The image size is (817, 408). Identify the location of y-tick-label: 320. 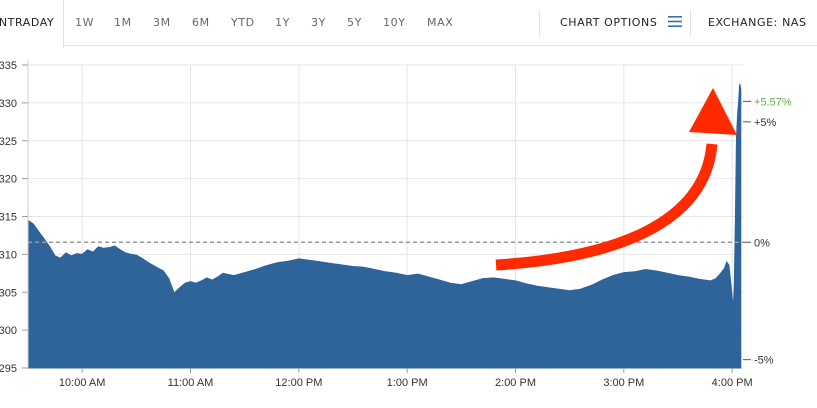
(8, 180).